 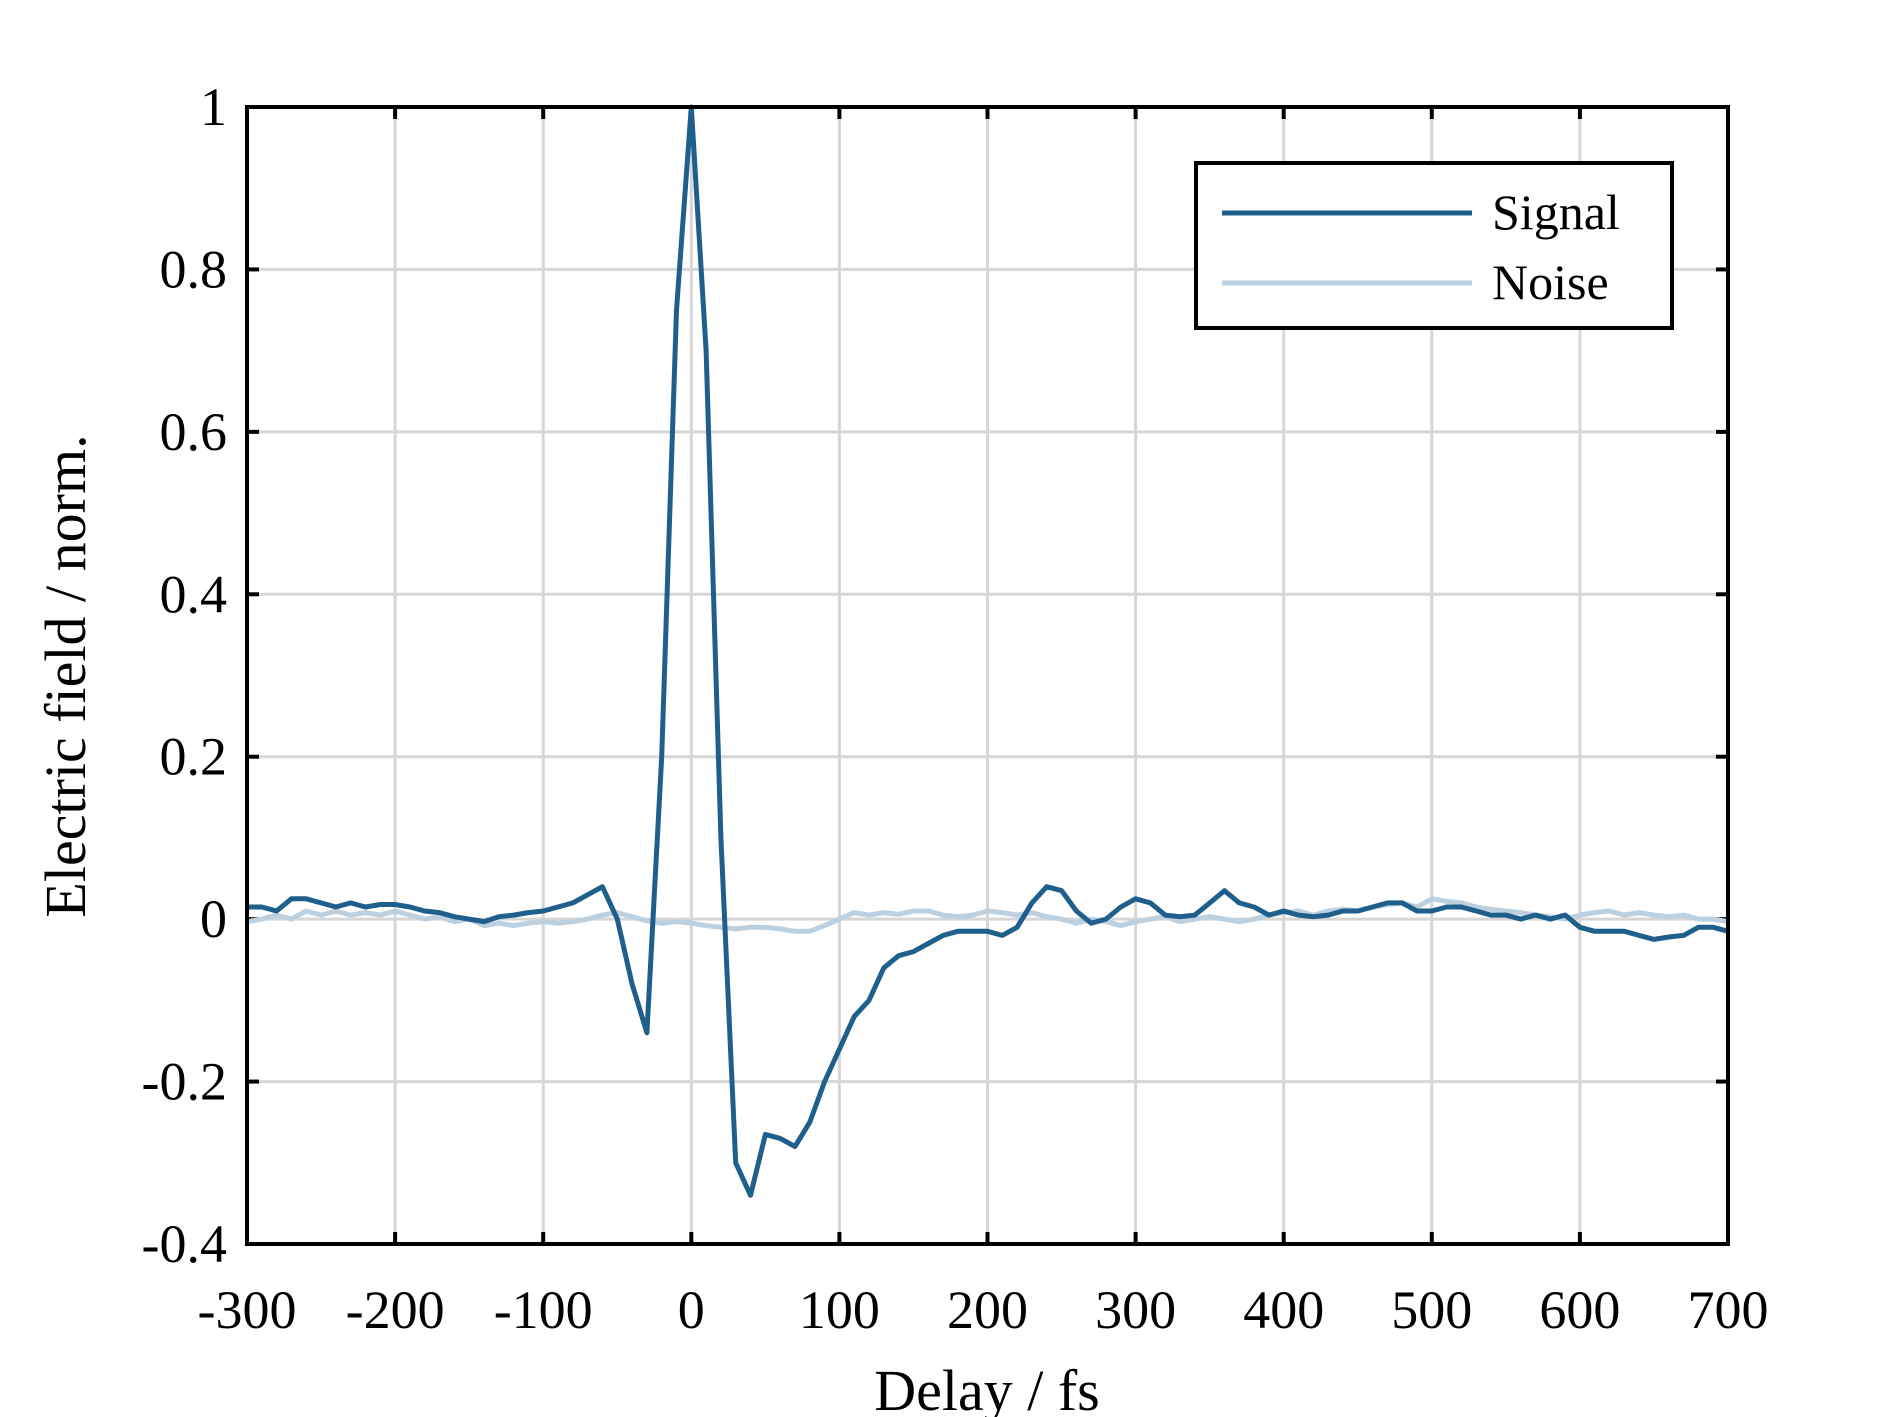 I want to click on x-tick-label: 200, so click(x=987, y=1310).